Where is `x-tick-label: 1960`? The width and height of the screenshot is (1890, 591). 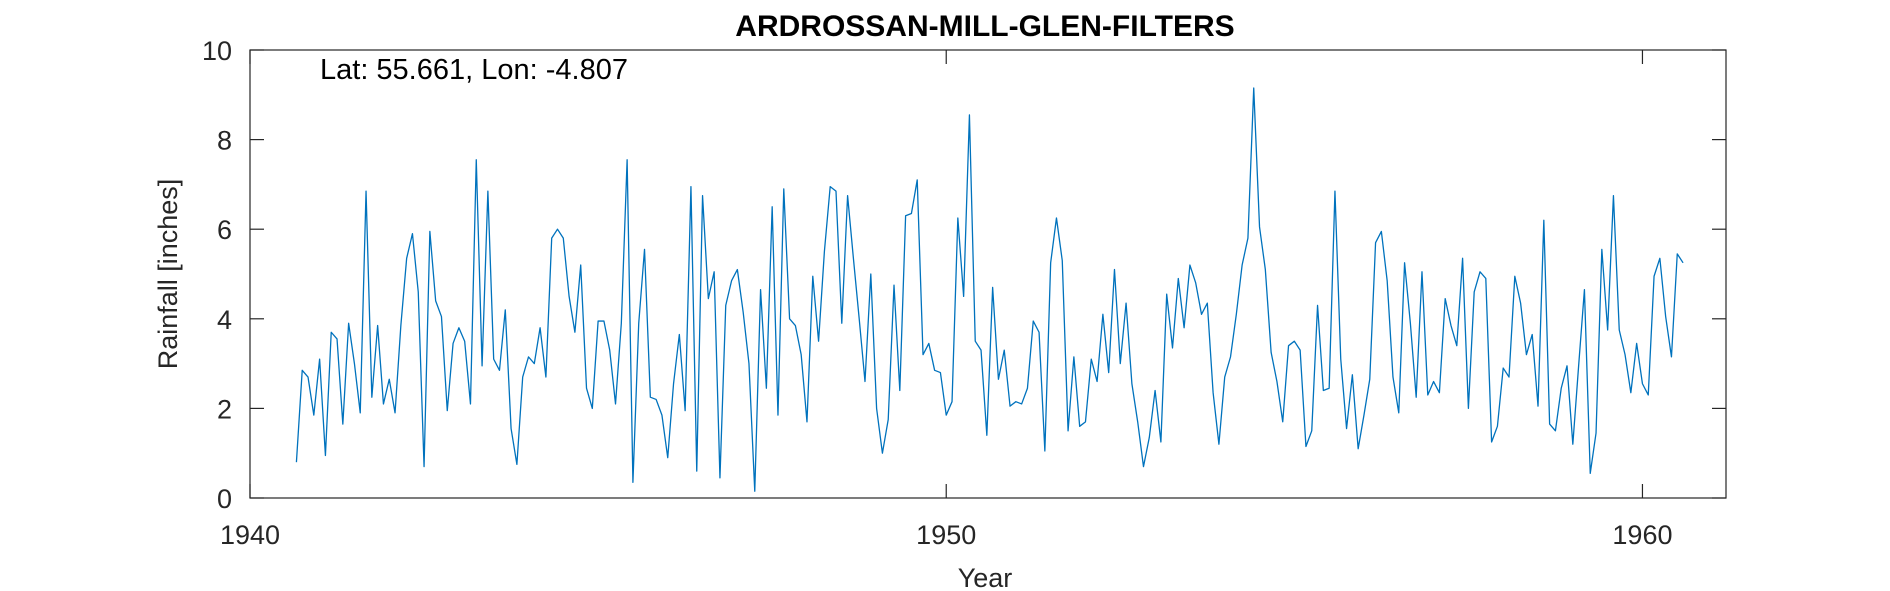 x-tick-label: 1960 is located at coordinates (1642, 535).